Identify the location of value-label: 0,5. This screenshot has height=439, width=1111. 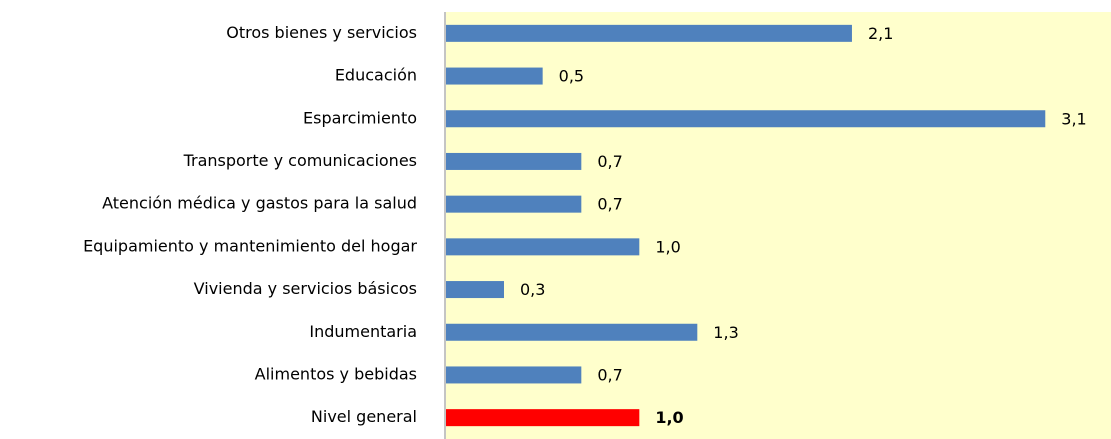
(571, 76).